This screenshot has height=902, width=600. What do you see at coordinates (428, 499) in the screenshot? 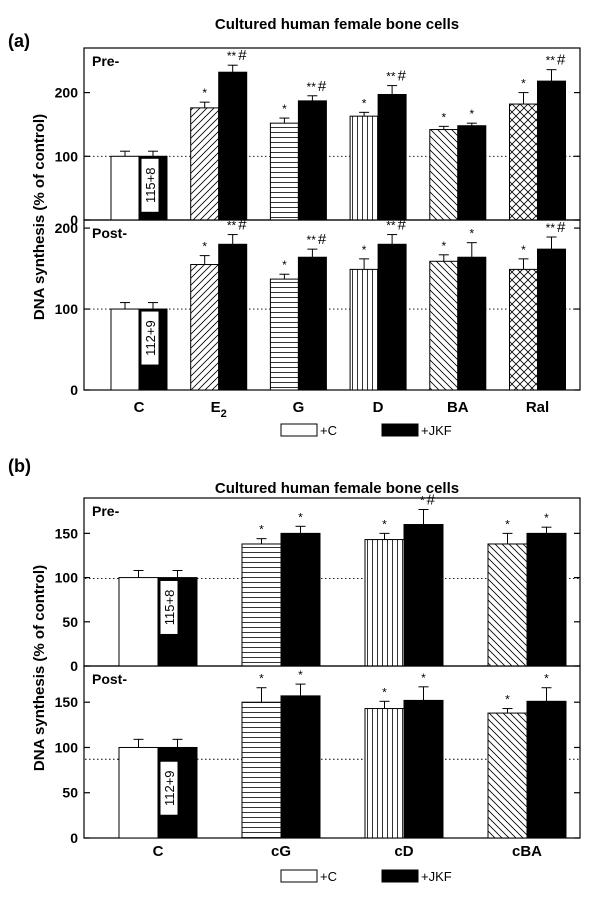
I see `significance-mark: * #` at bounding box center [428, 499].